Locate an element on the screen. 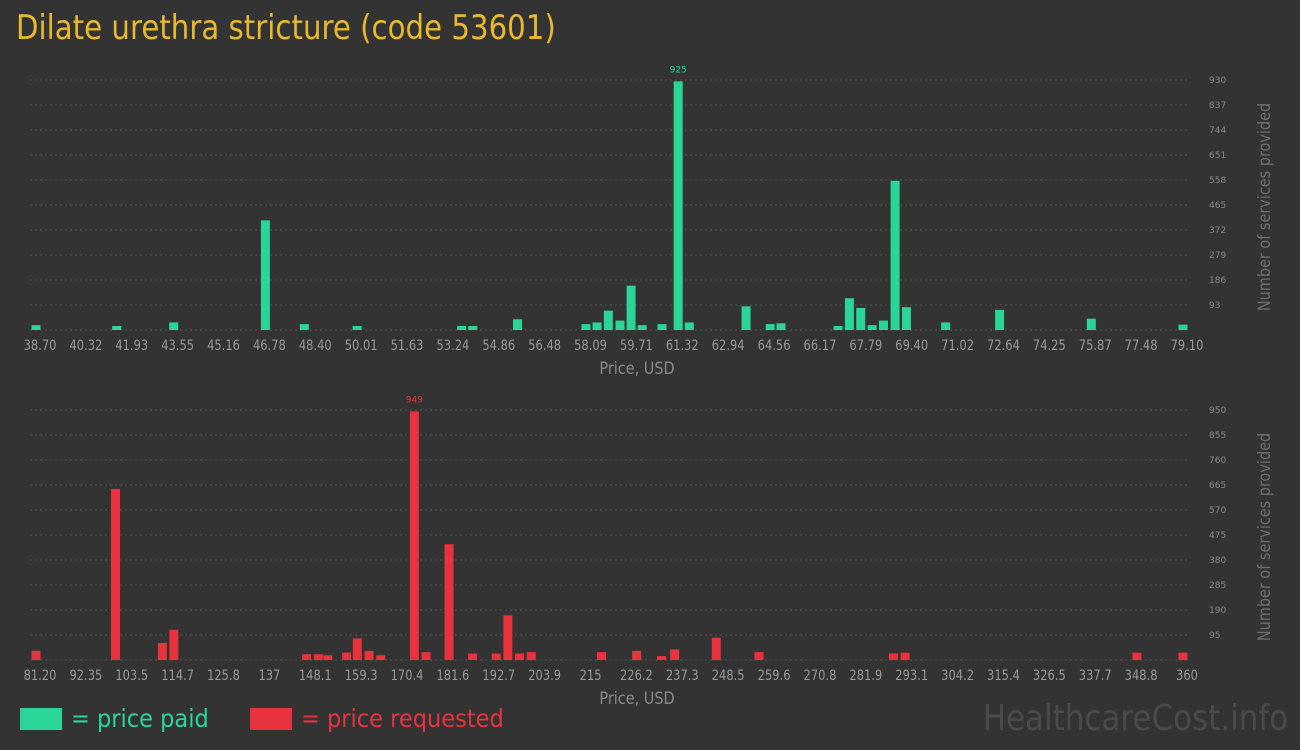 This screenshot has width=1300, height=750. x-tick-label: 281.9 is located at coordinates (865, 676).